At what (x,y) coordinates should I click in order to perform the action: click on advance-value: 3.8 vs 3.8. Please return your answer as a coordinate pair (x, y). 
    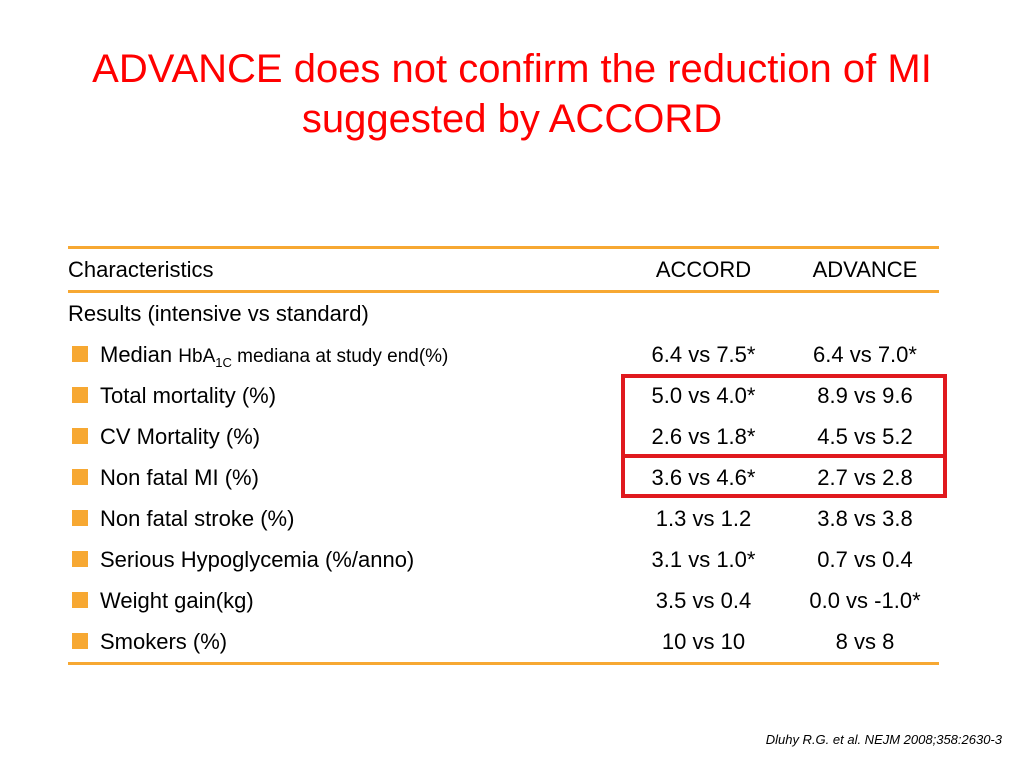
    Looking at the image, I should click on (865, 518).